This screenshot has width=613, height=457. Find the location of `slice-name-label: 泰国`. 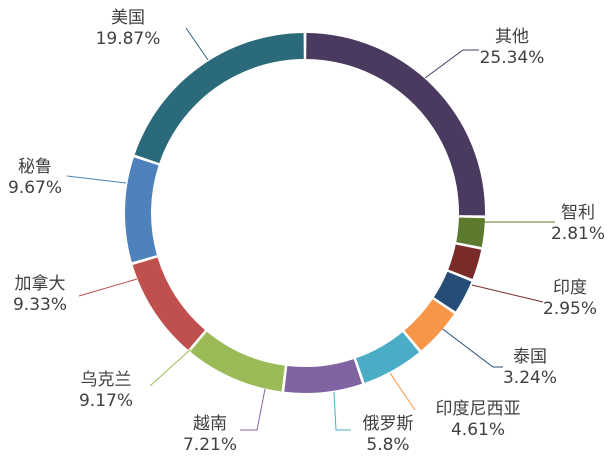

slice-name-label: 泰国 is located at coordinates (530, 357).